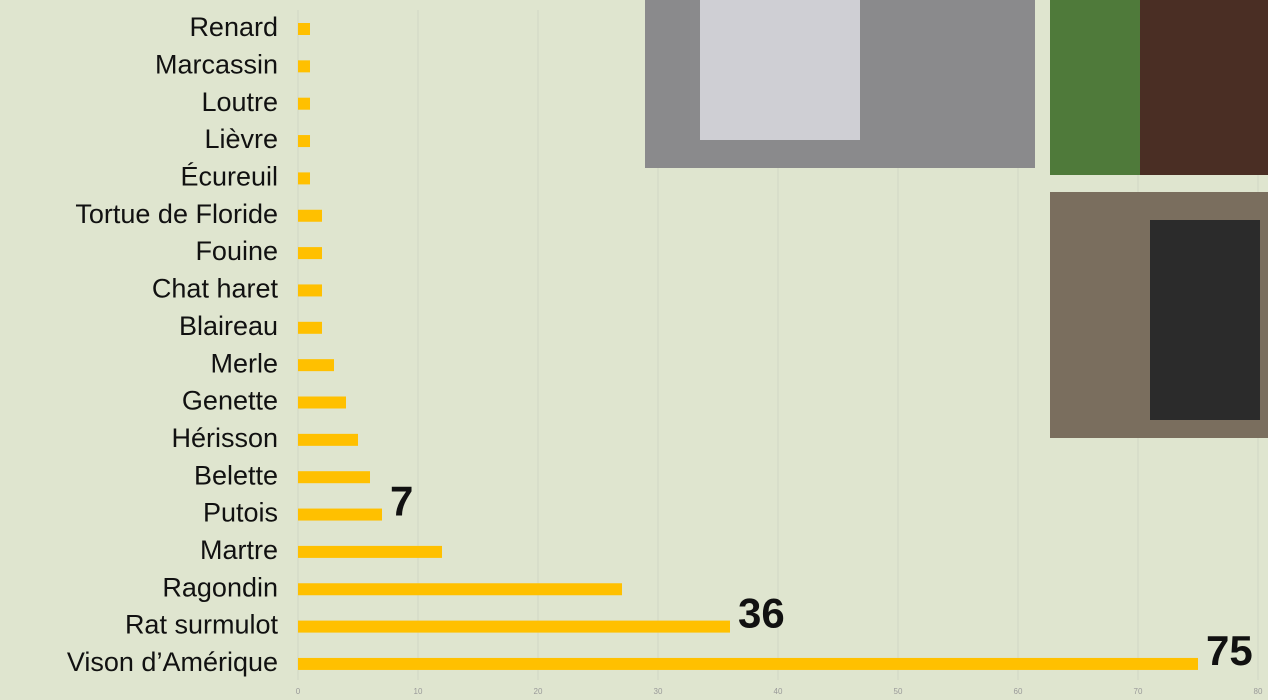 The width and height of the screenshot is (1268, 700). Describe the element at coordinates (1138, 691) in the screenshot. I see `x-tick-label: 70` at that location.